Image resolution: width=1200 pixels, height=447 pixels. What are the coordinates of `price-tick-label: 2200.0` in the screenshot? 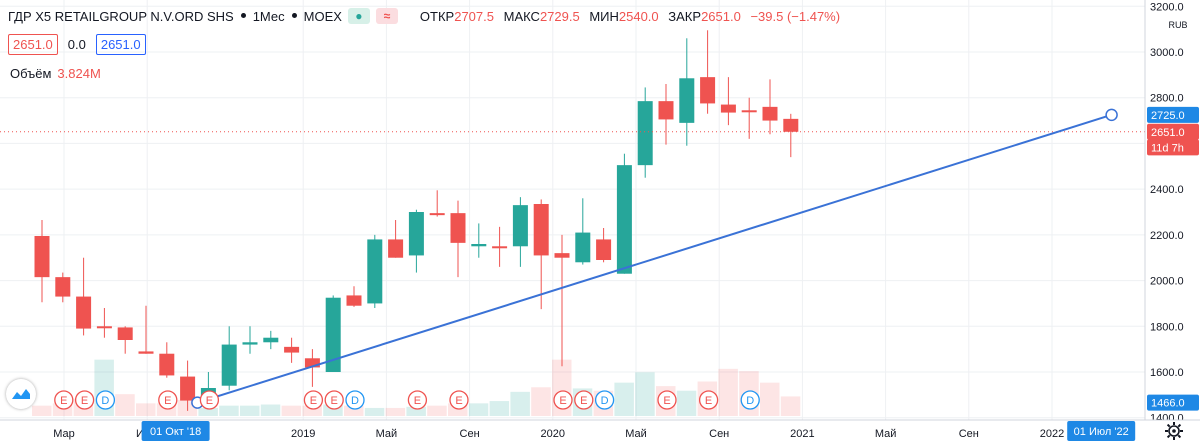 It's located at (1167, 236).